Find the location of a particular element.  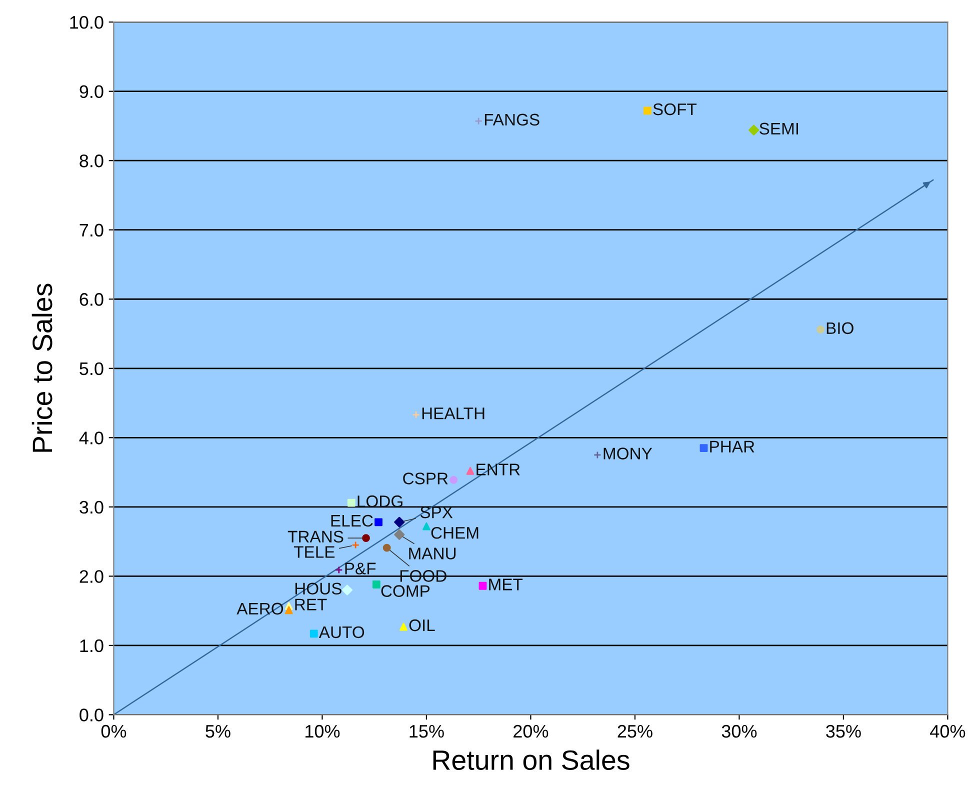

y-tick-label: 9.0 is located at coordinates (92, 91).